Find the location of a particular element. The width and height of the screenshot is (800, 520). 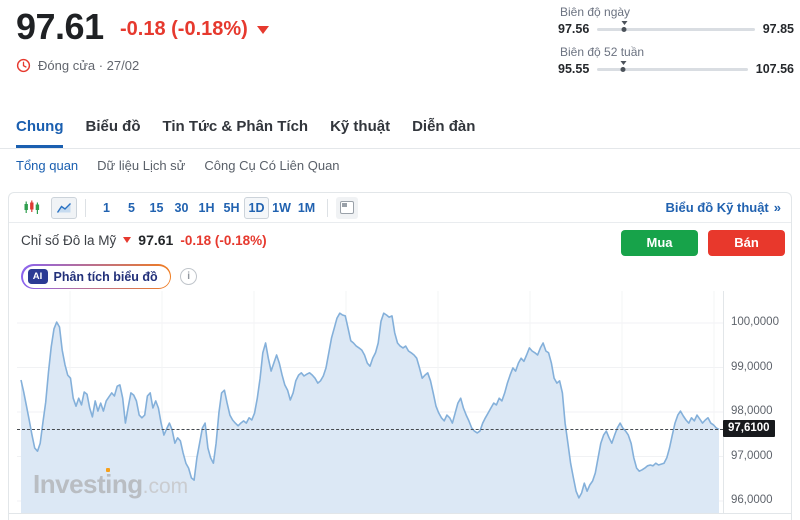

timeframe-15: 15 is located at coordinates (156, 207).